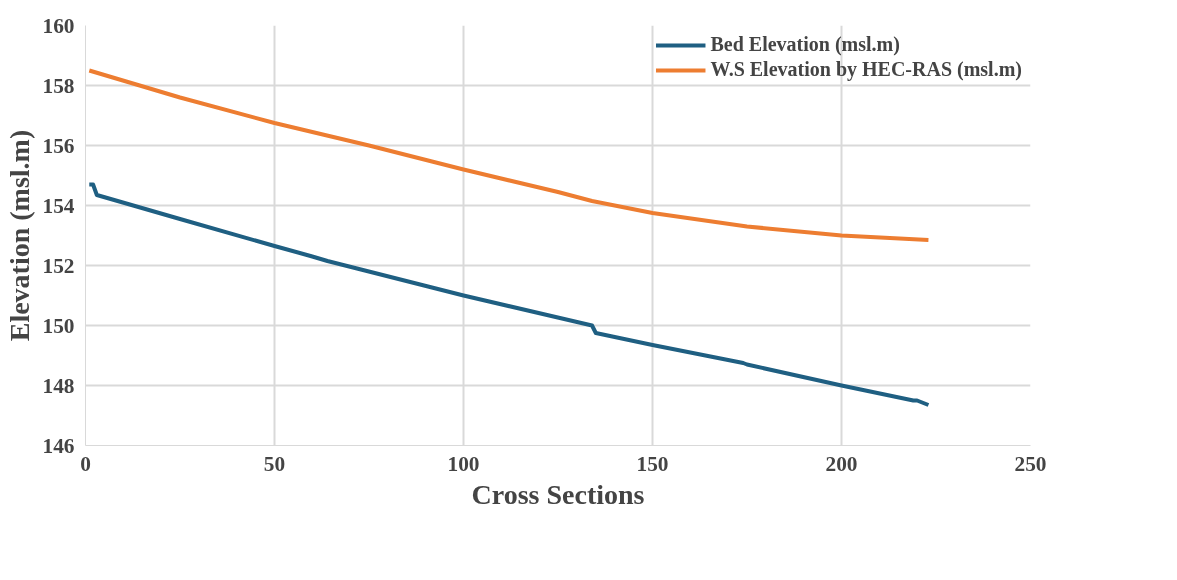 Image resolution: width=1177 pixels, height=580 pixels. I want to click on x-tick-label: 150, so click(652, 463).